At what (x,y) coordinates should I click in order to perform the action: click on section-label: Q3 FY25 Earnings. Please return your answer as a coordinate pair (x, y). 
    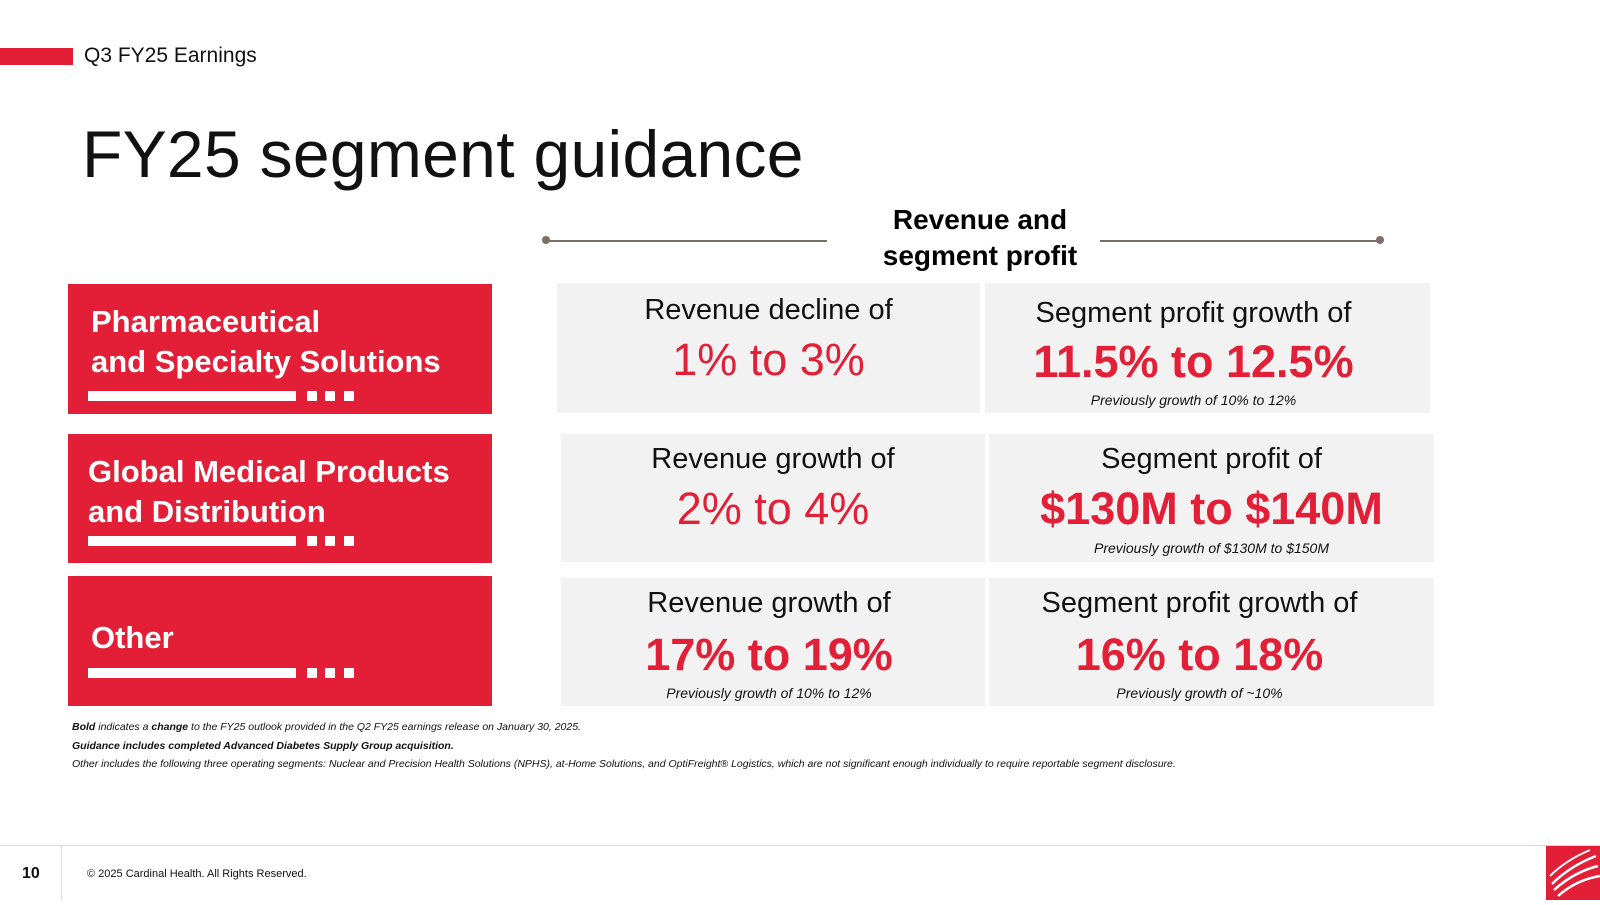
    Looking at the image, I should click on (170, 55).